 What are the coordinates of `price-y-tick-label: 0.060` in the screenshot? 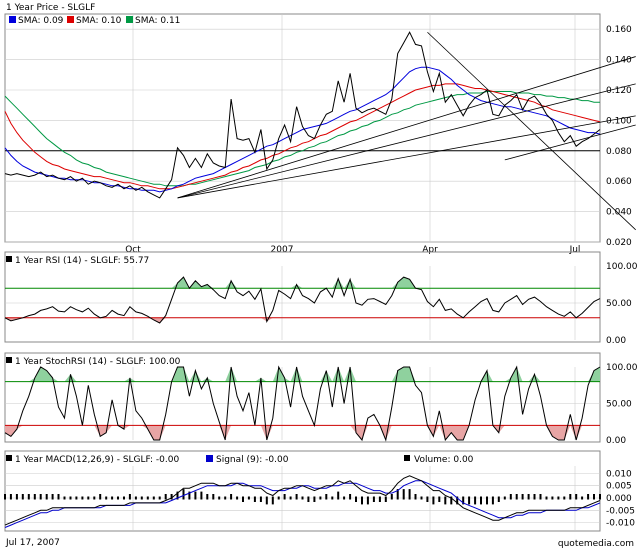 It's located at (619, 182).